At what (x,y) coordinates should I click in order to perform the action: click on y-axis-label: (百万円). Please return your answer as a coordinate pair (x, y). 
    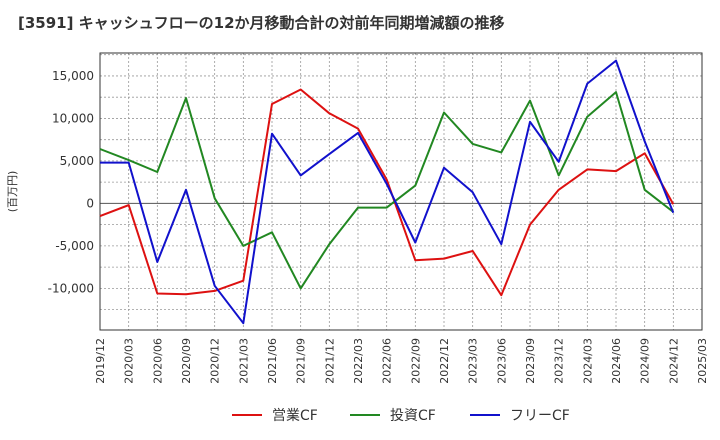
    Looking at the image, I should click on (12, 192).